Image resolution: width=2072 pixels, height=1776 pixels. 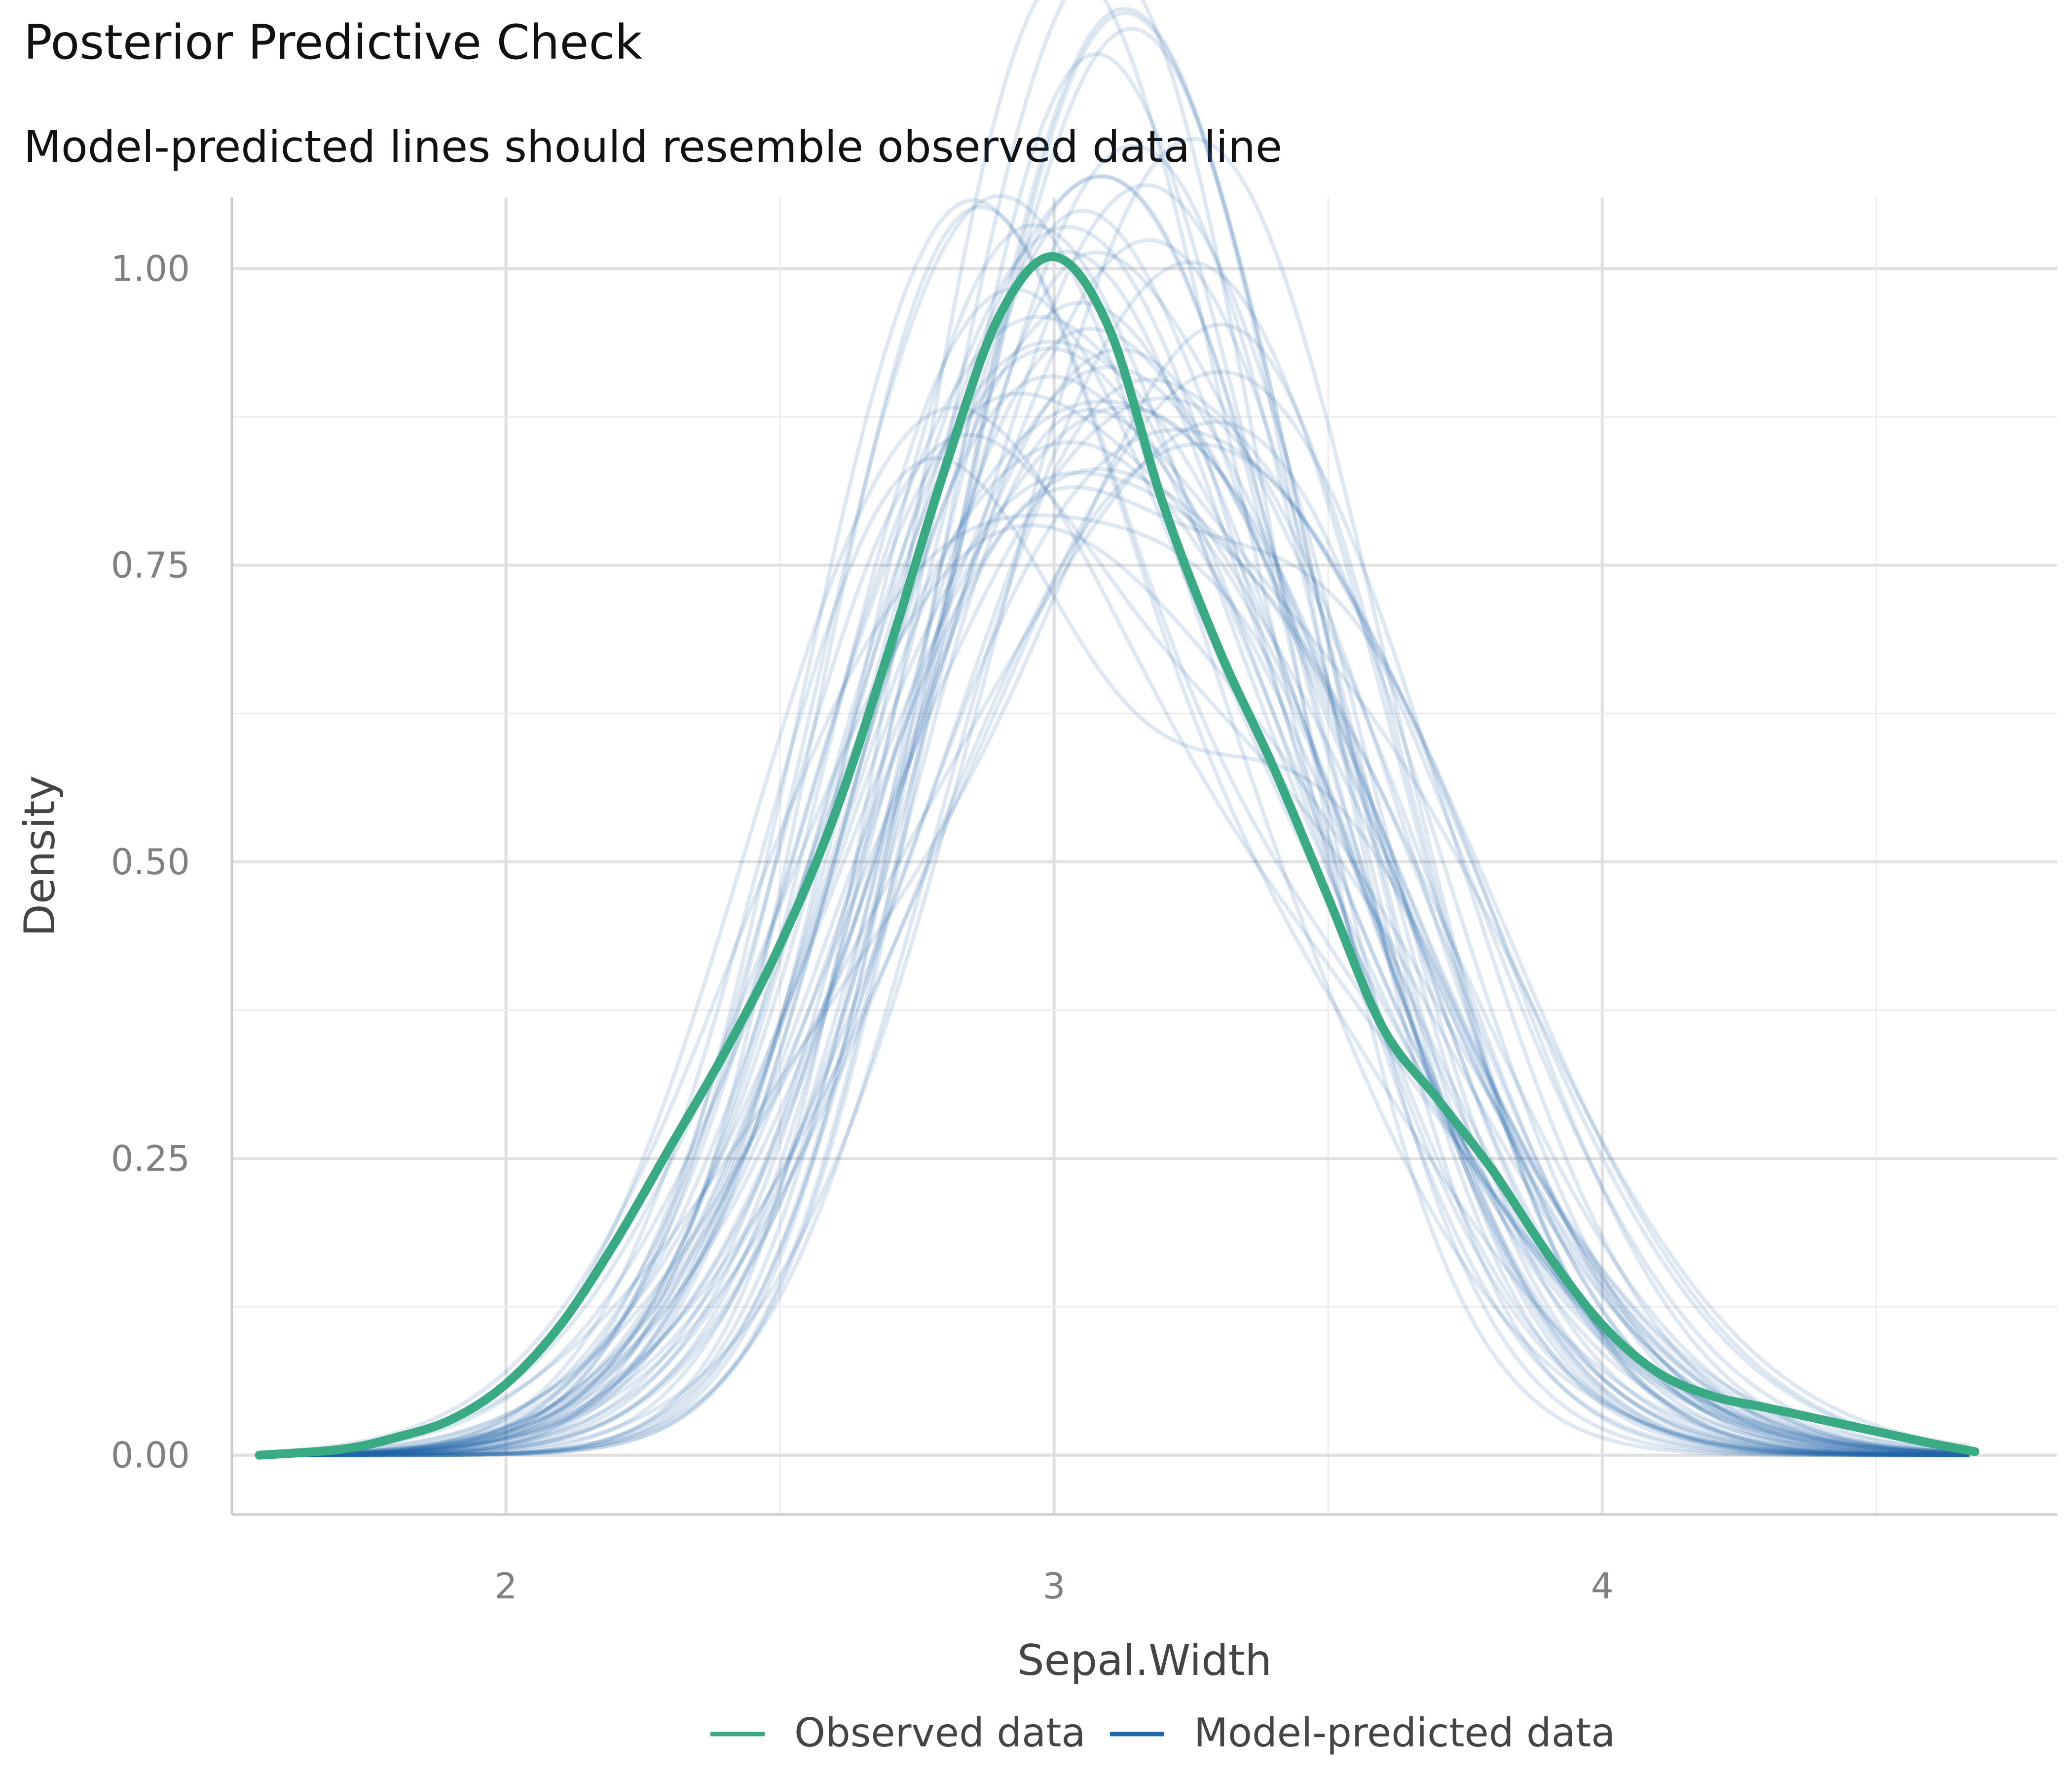 What do you see at coordinates (151, 268) in the screenshot?
I see `y-tick-label: 1.00` at bounding box center [151, 268].